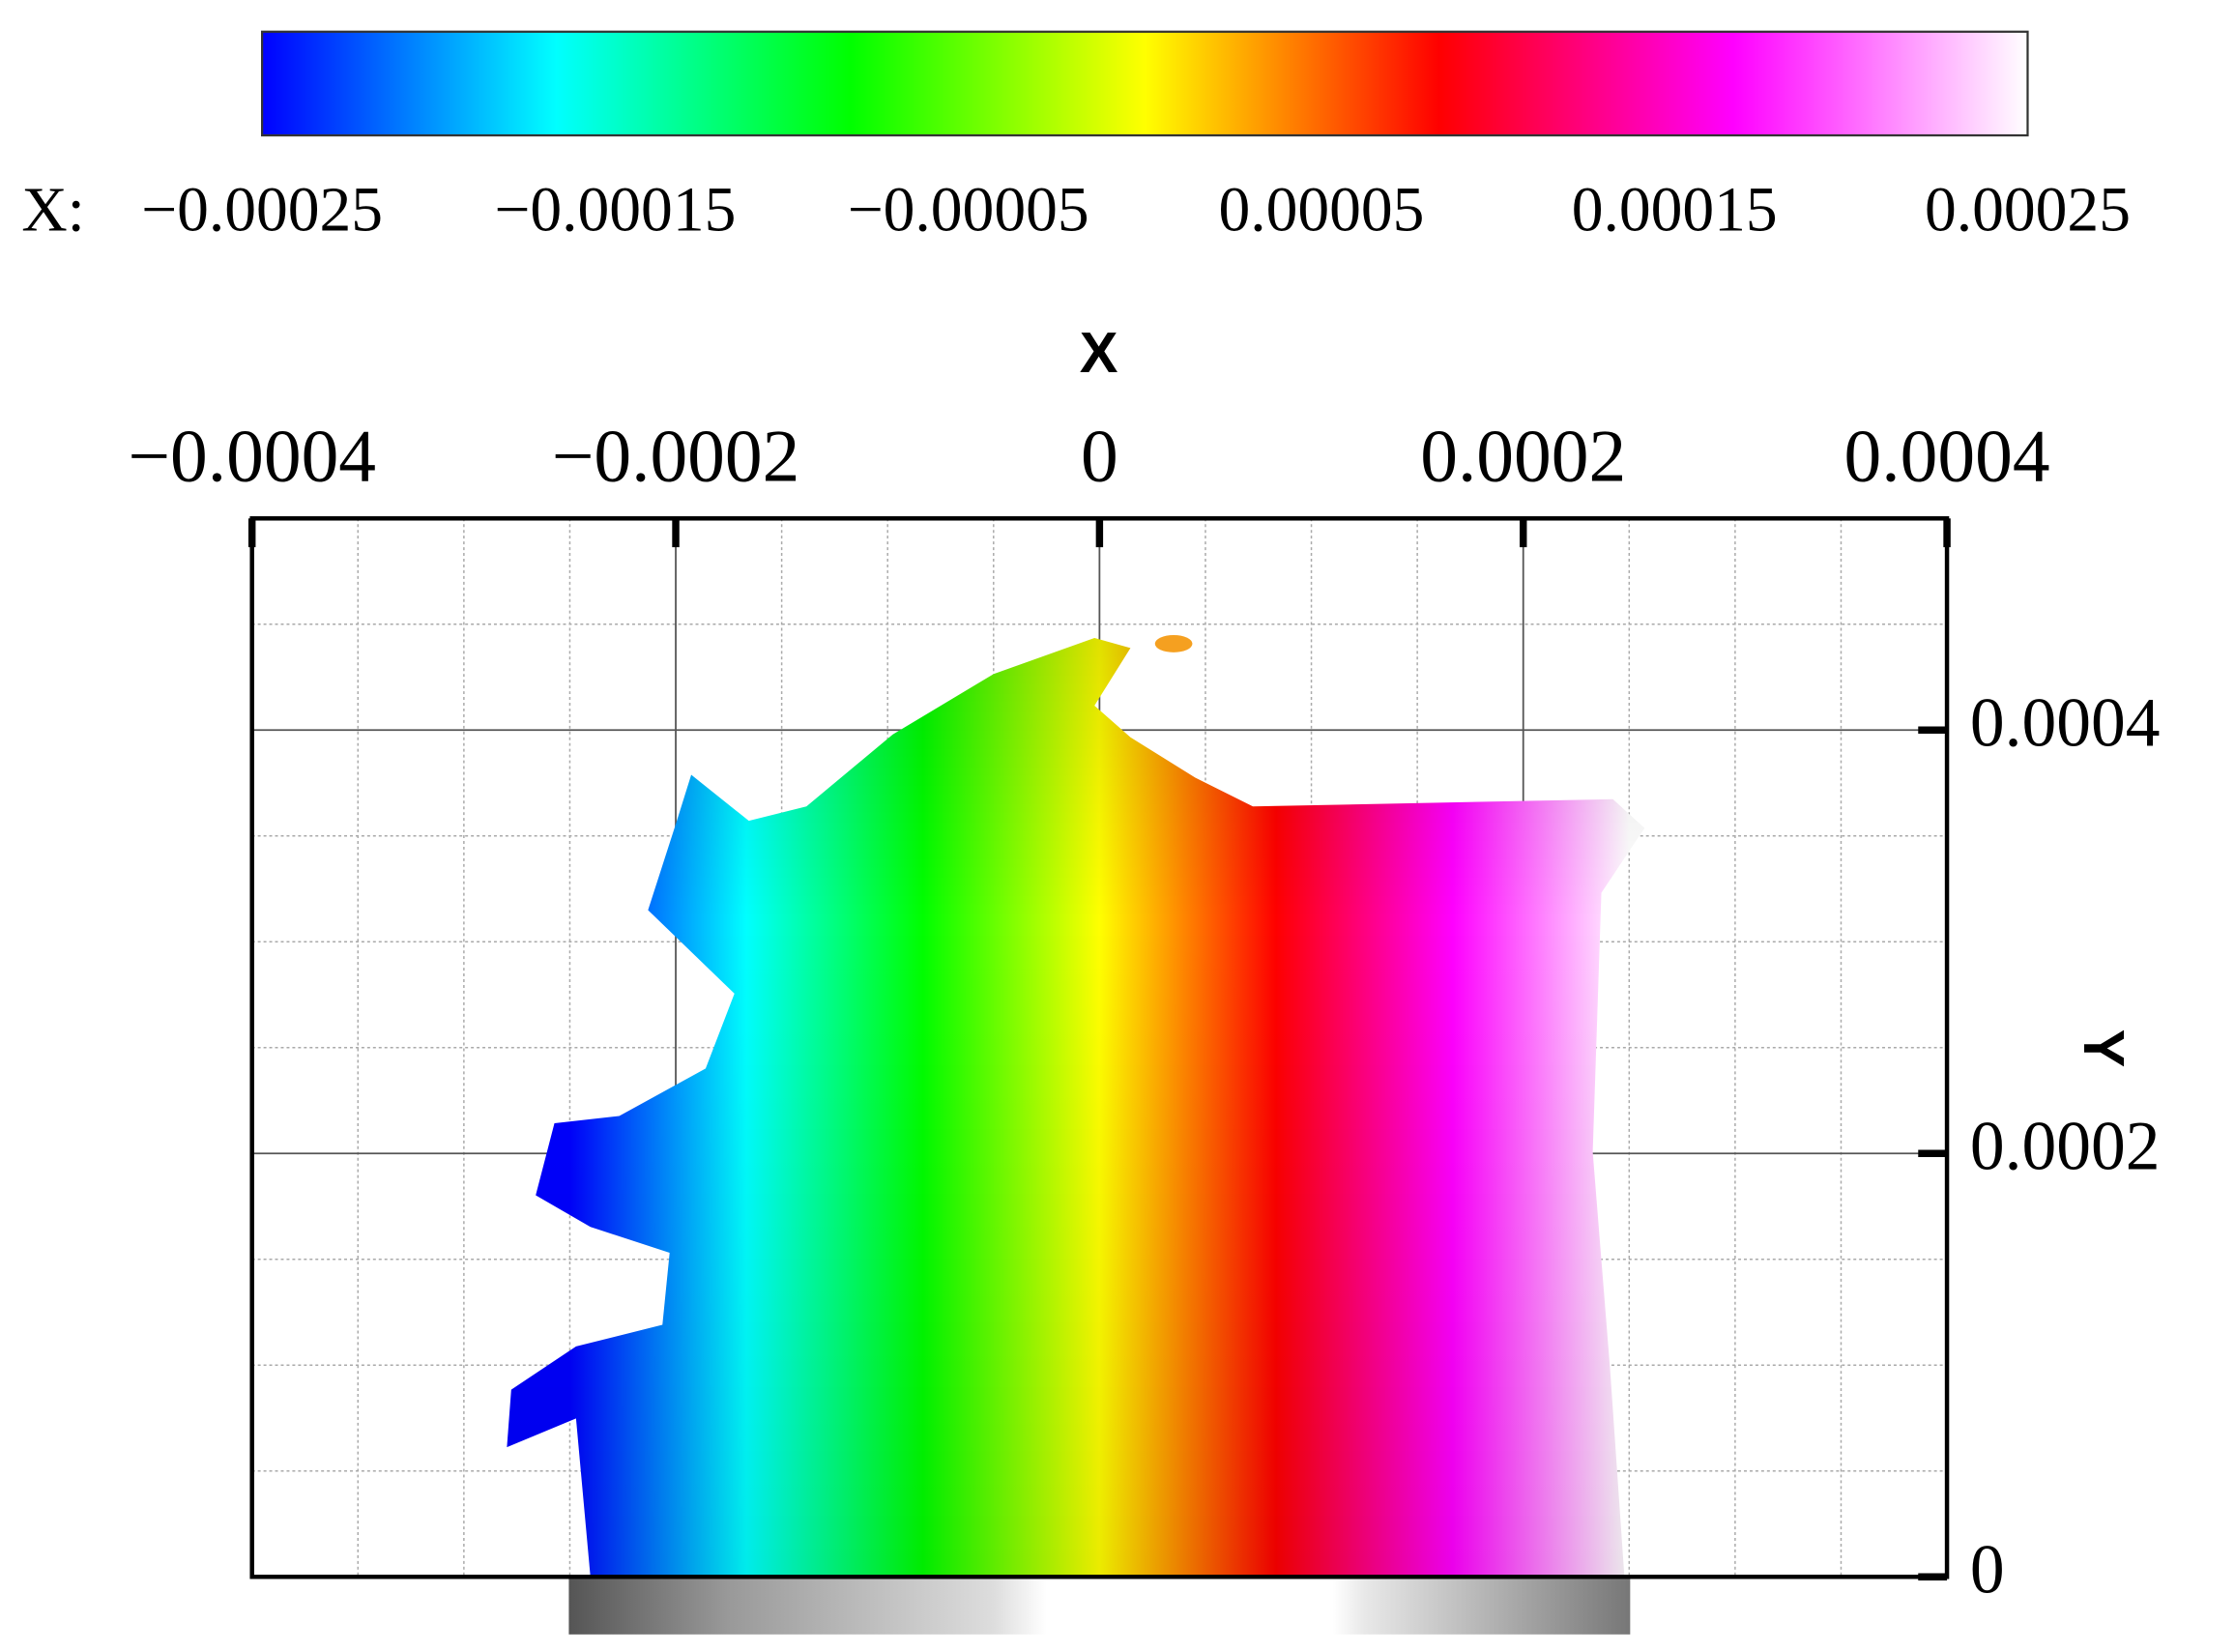 This screenshot has width=2235, height=1652. I want to click on colorbar-tick-label: −0.00015, so click(615, 211).